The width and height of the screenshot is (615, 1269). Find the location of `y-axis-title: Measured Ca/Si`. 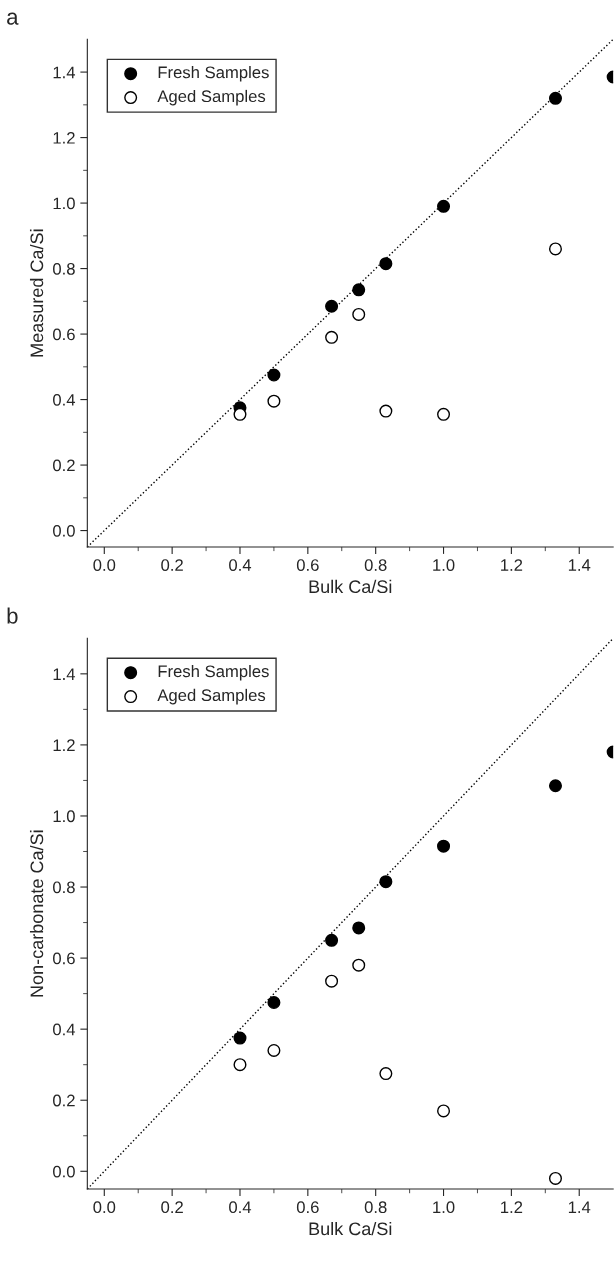

y-axis-title: Measured Ca/Si is located at coordinates (36, 293).